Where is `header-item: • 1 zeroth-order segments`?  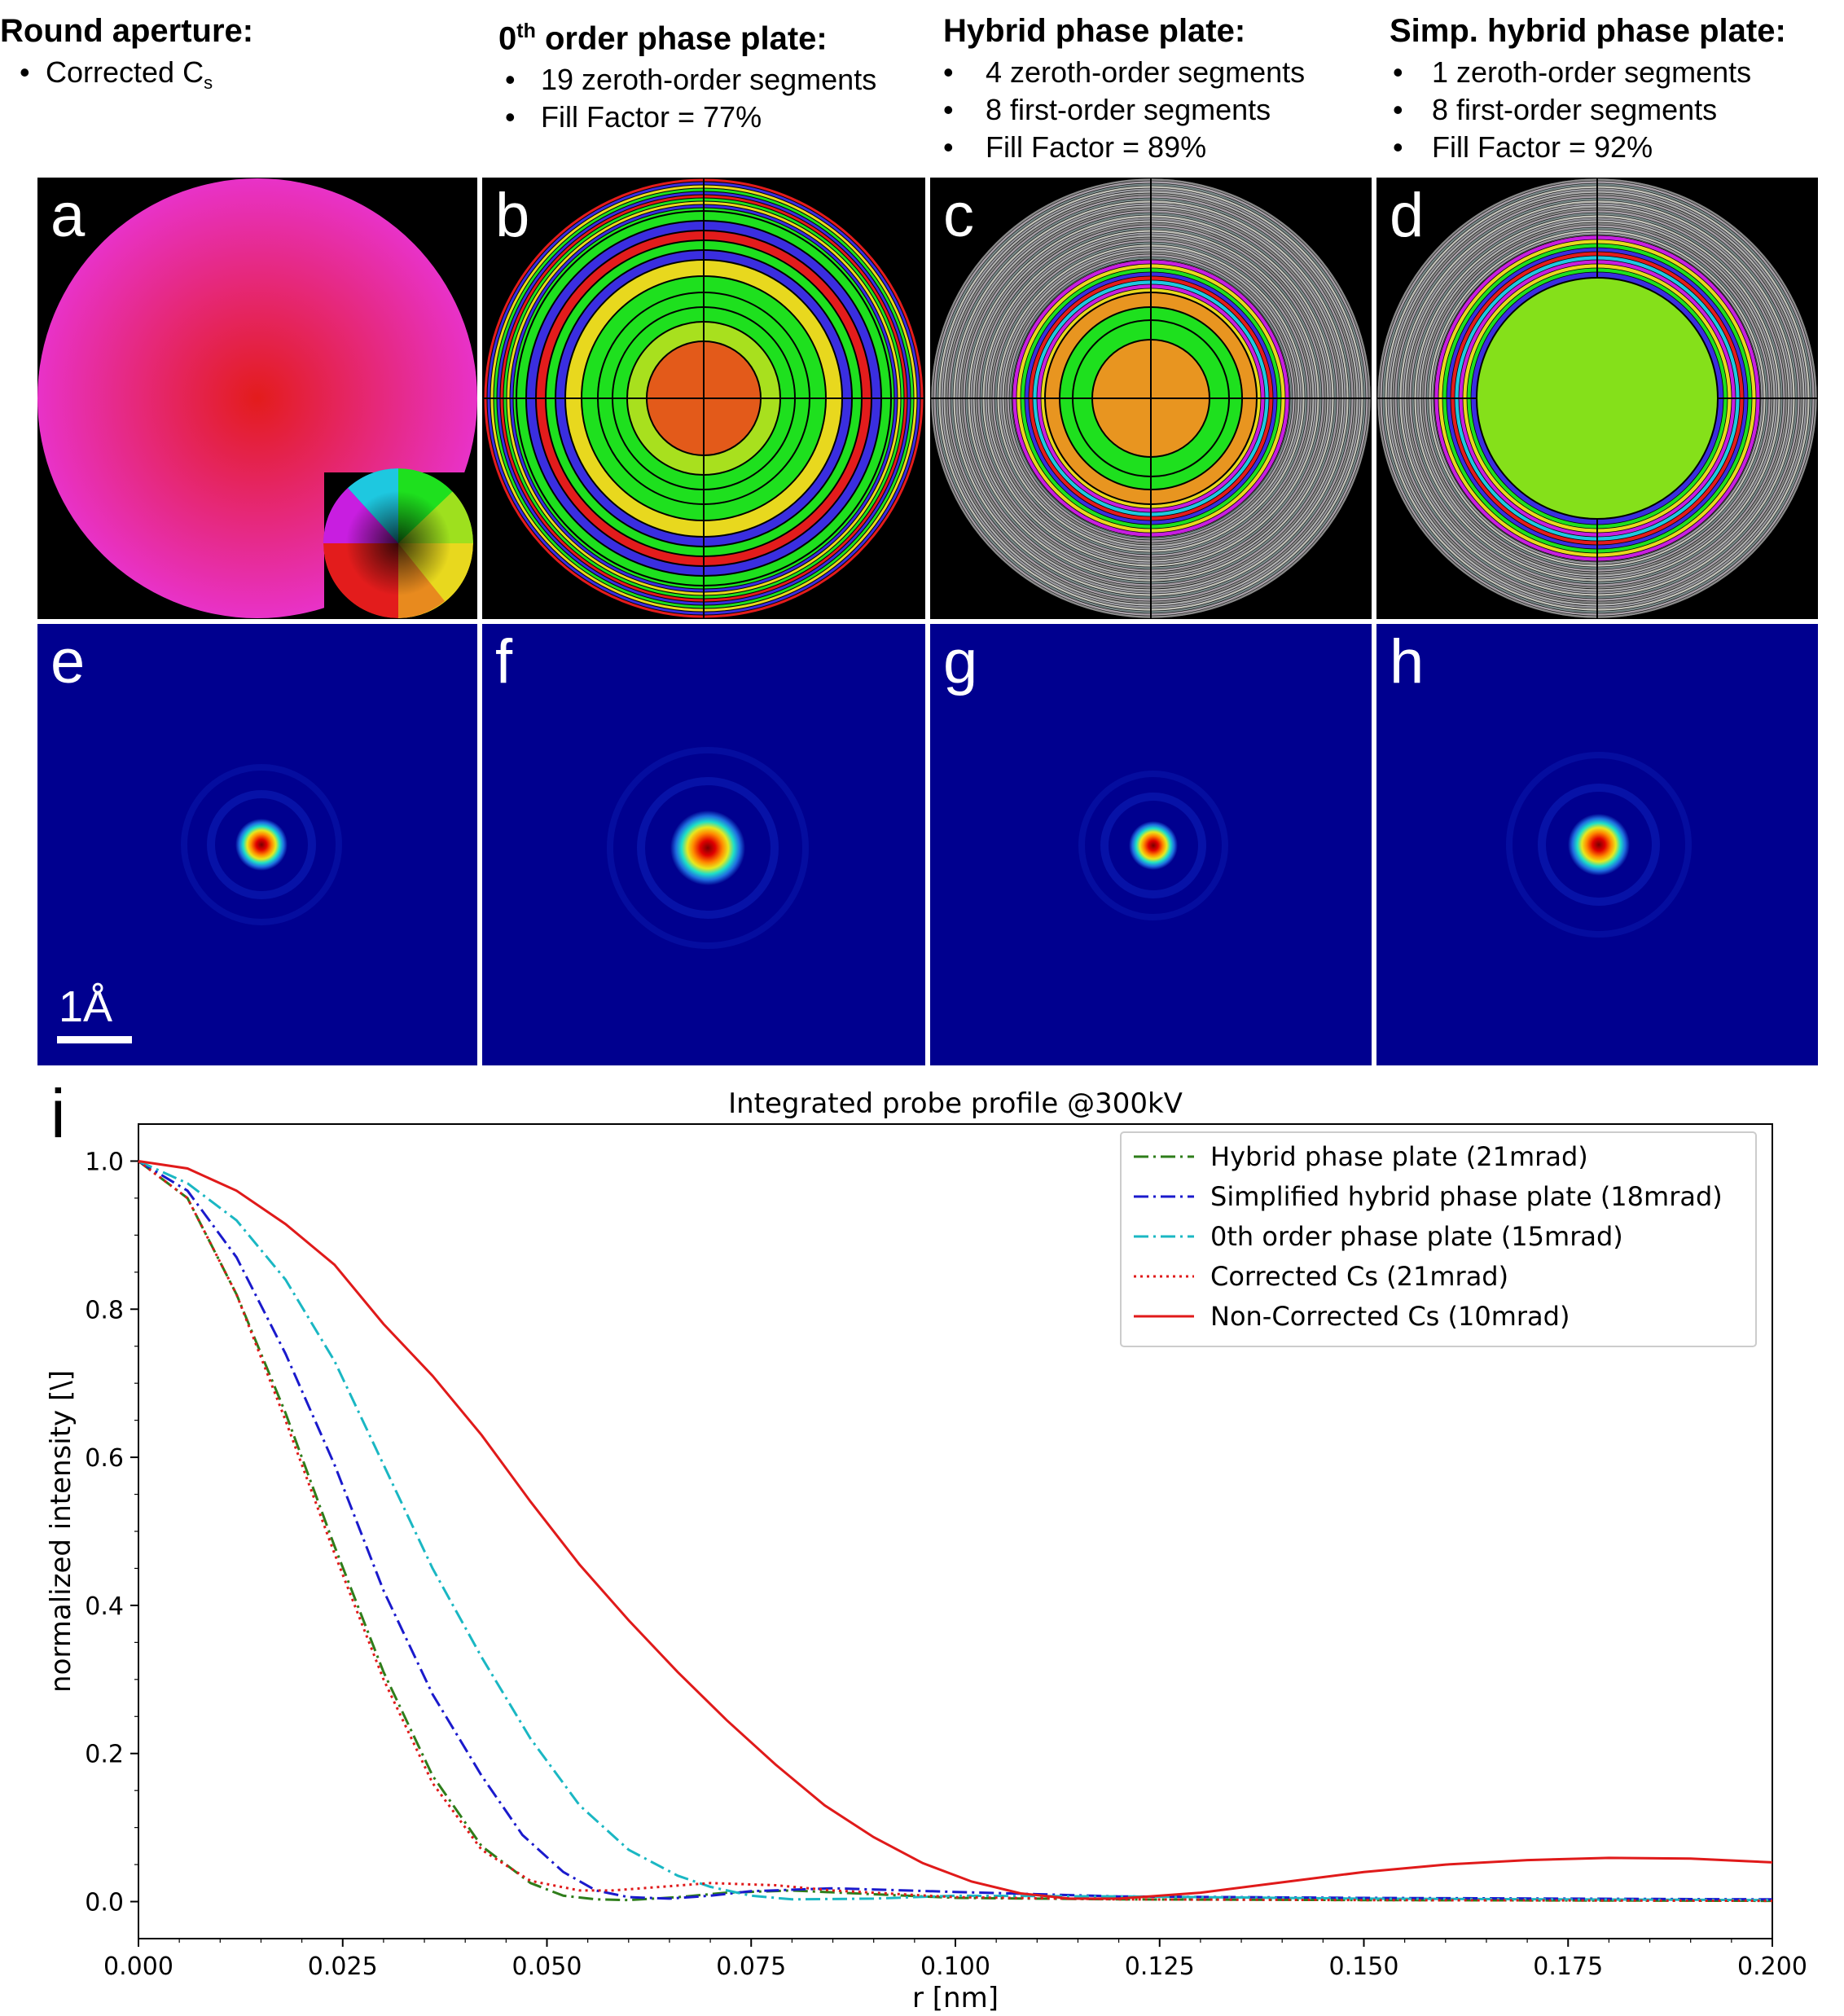
header-item: • 1 zeroth-order segments is located at coordinates (1572, 72).